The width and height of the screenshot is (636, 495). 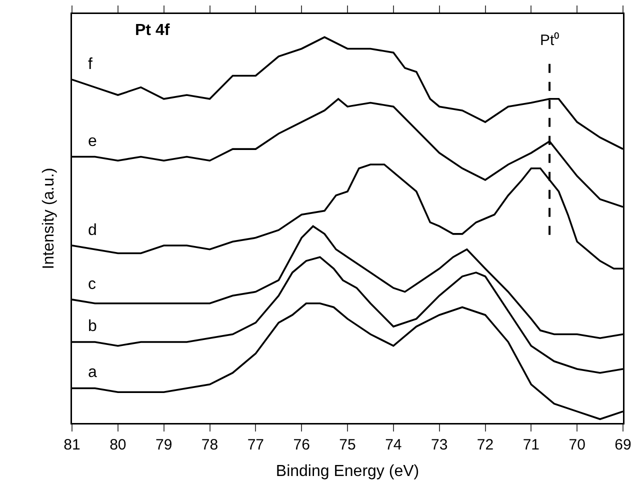 What do you see at coordinates (49, 219) in the screenshot?
I see `y-axis-title: Intensity (a.u.)` at bounding box center [49, 219].